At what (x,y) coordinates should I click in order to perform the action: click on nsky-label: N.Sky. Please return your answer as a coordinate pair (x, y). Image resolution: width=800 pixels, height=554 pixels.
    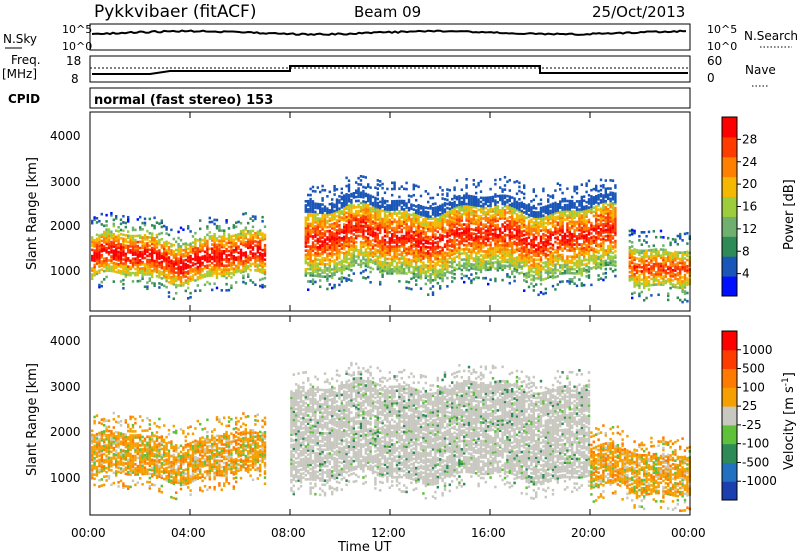
    Looking at the image, I should click on (20, 39).